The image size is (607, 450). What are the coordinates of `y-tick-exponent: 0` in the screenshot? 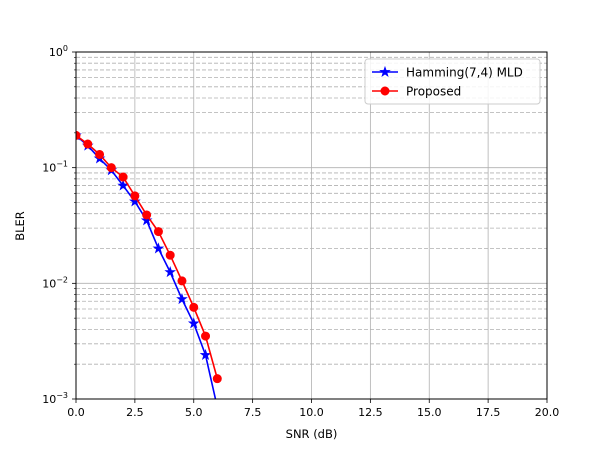 It's located at (65, 48).